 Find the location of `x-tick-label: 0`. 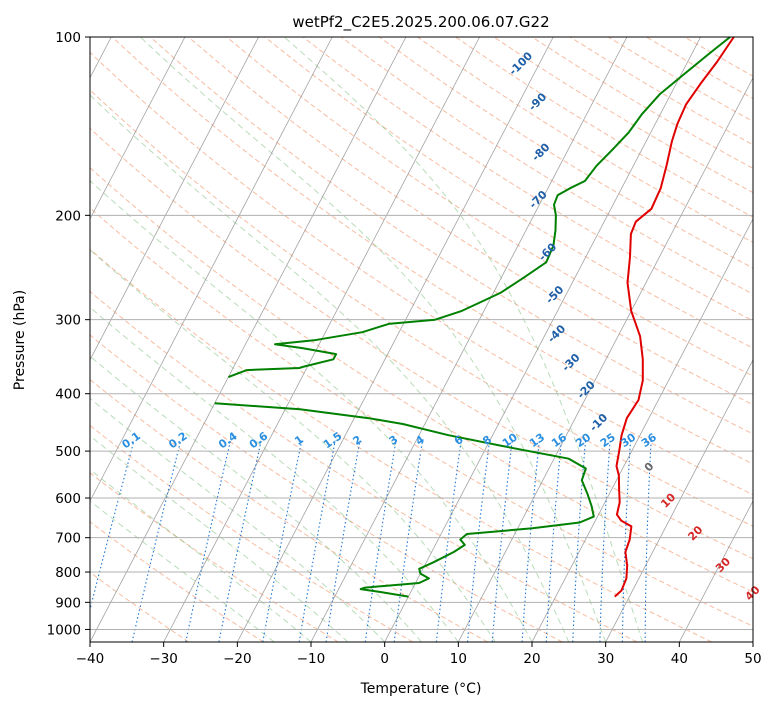

x-tick-label: 0 is located at coordinates (384, 659).